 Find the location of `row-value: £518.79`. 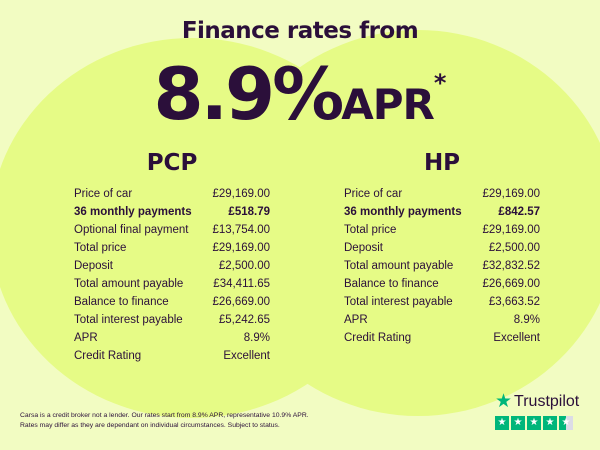

row-value: £518.79 is located at coordinates (249, 212).